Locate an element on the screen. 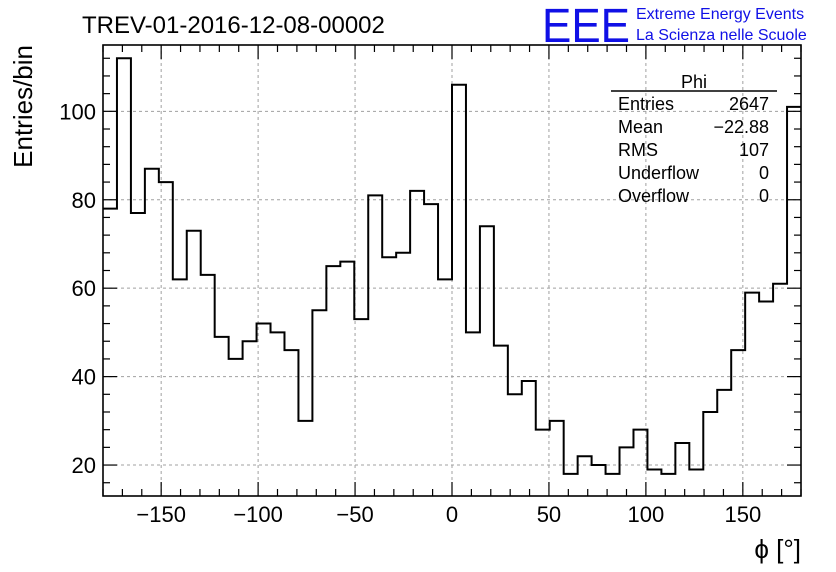  x-tick-label: −50 is located at coordinates (354, 514).